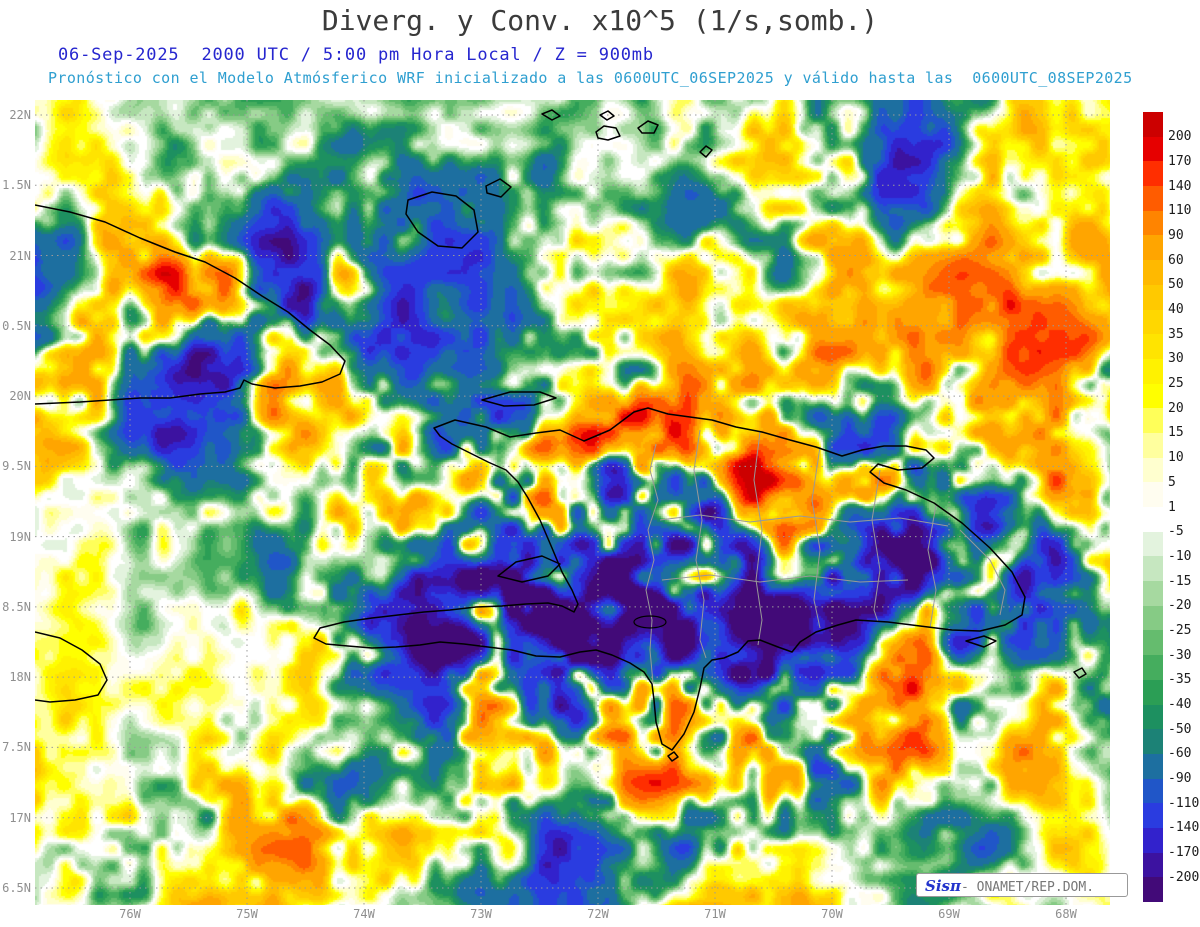 The height and width of the screenshot is (927, 1200). I want to click on colorbar-value-label: 1, so click(1172, 507).